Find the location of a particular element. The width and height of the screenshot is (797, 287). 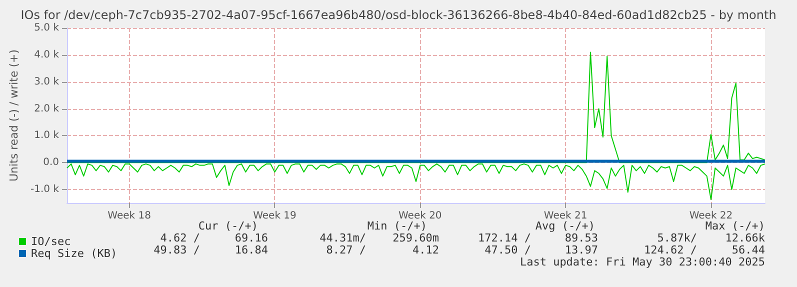

text: Cur (-/+) is located at coordinates (228, 226).